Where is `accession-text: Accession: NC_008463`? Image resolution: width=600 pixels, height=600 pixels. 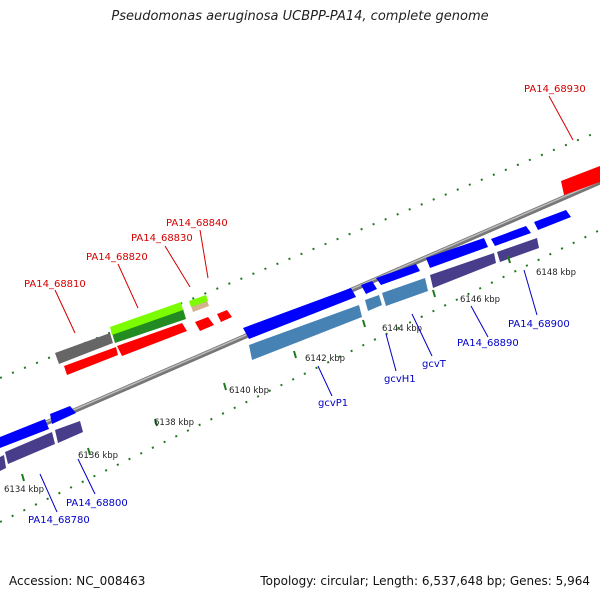 accession-text: Accession: NC_008463 is located at coordinates (77, 581).